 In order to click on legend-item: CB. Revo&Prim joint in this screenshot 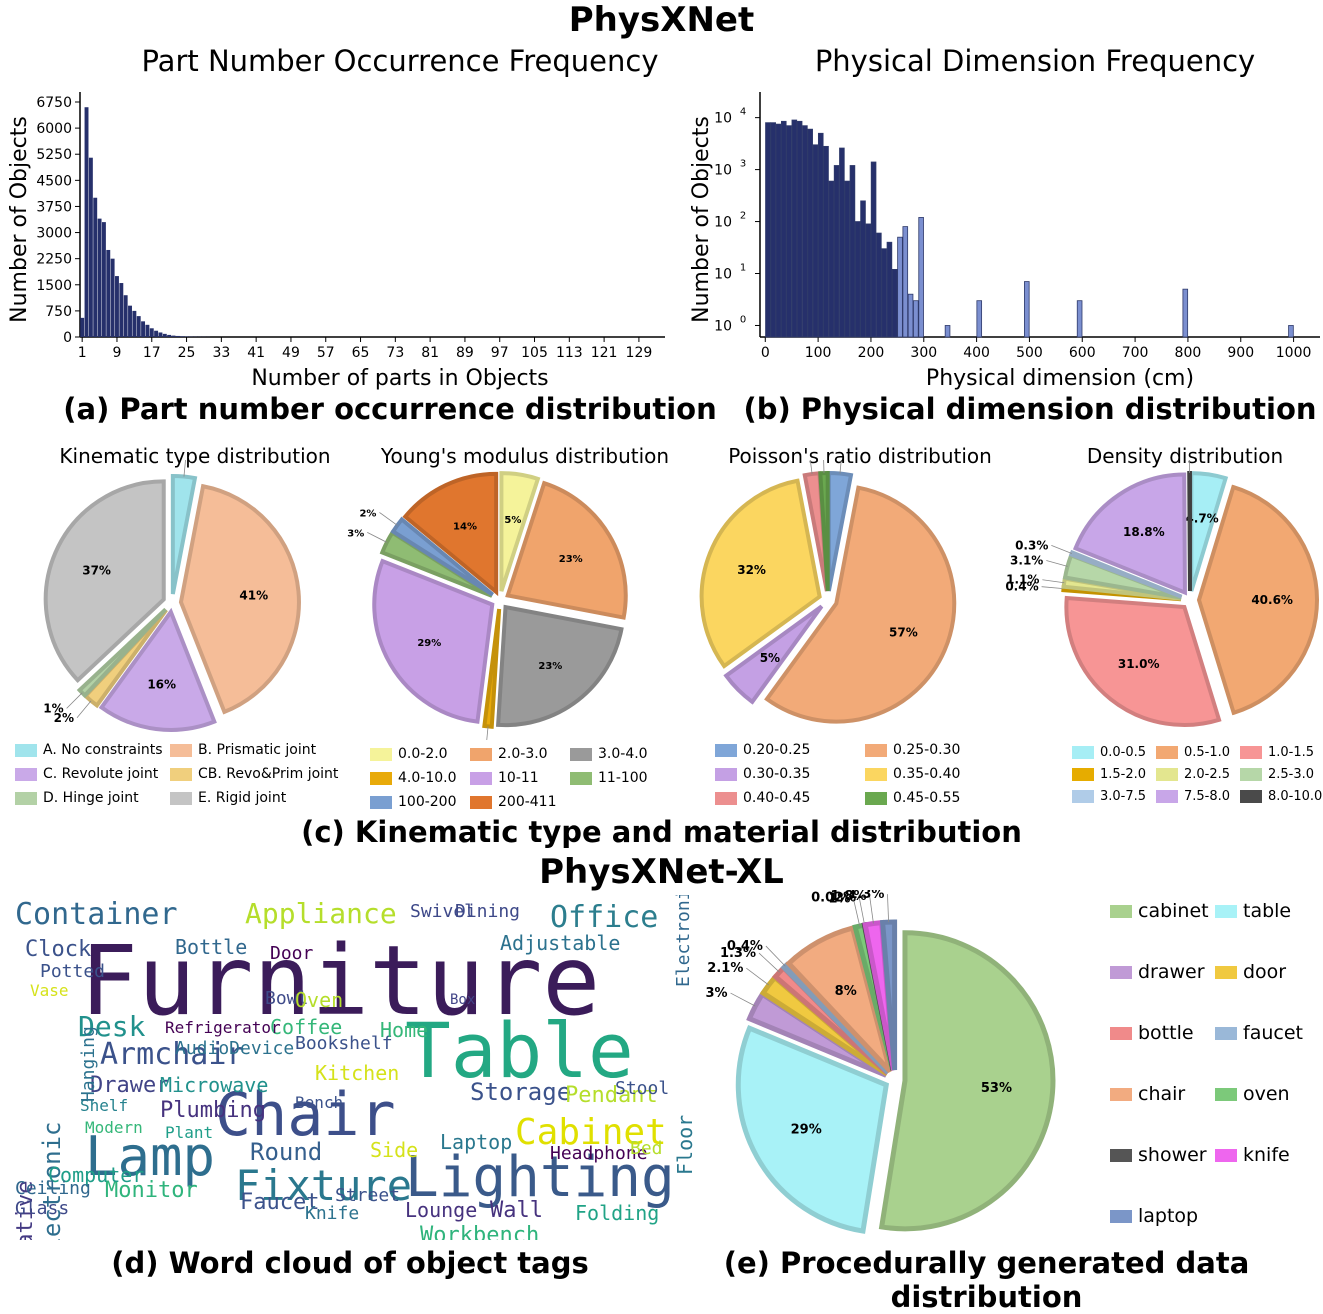, I will do `click(254, 774)`.